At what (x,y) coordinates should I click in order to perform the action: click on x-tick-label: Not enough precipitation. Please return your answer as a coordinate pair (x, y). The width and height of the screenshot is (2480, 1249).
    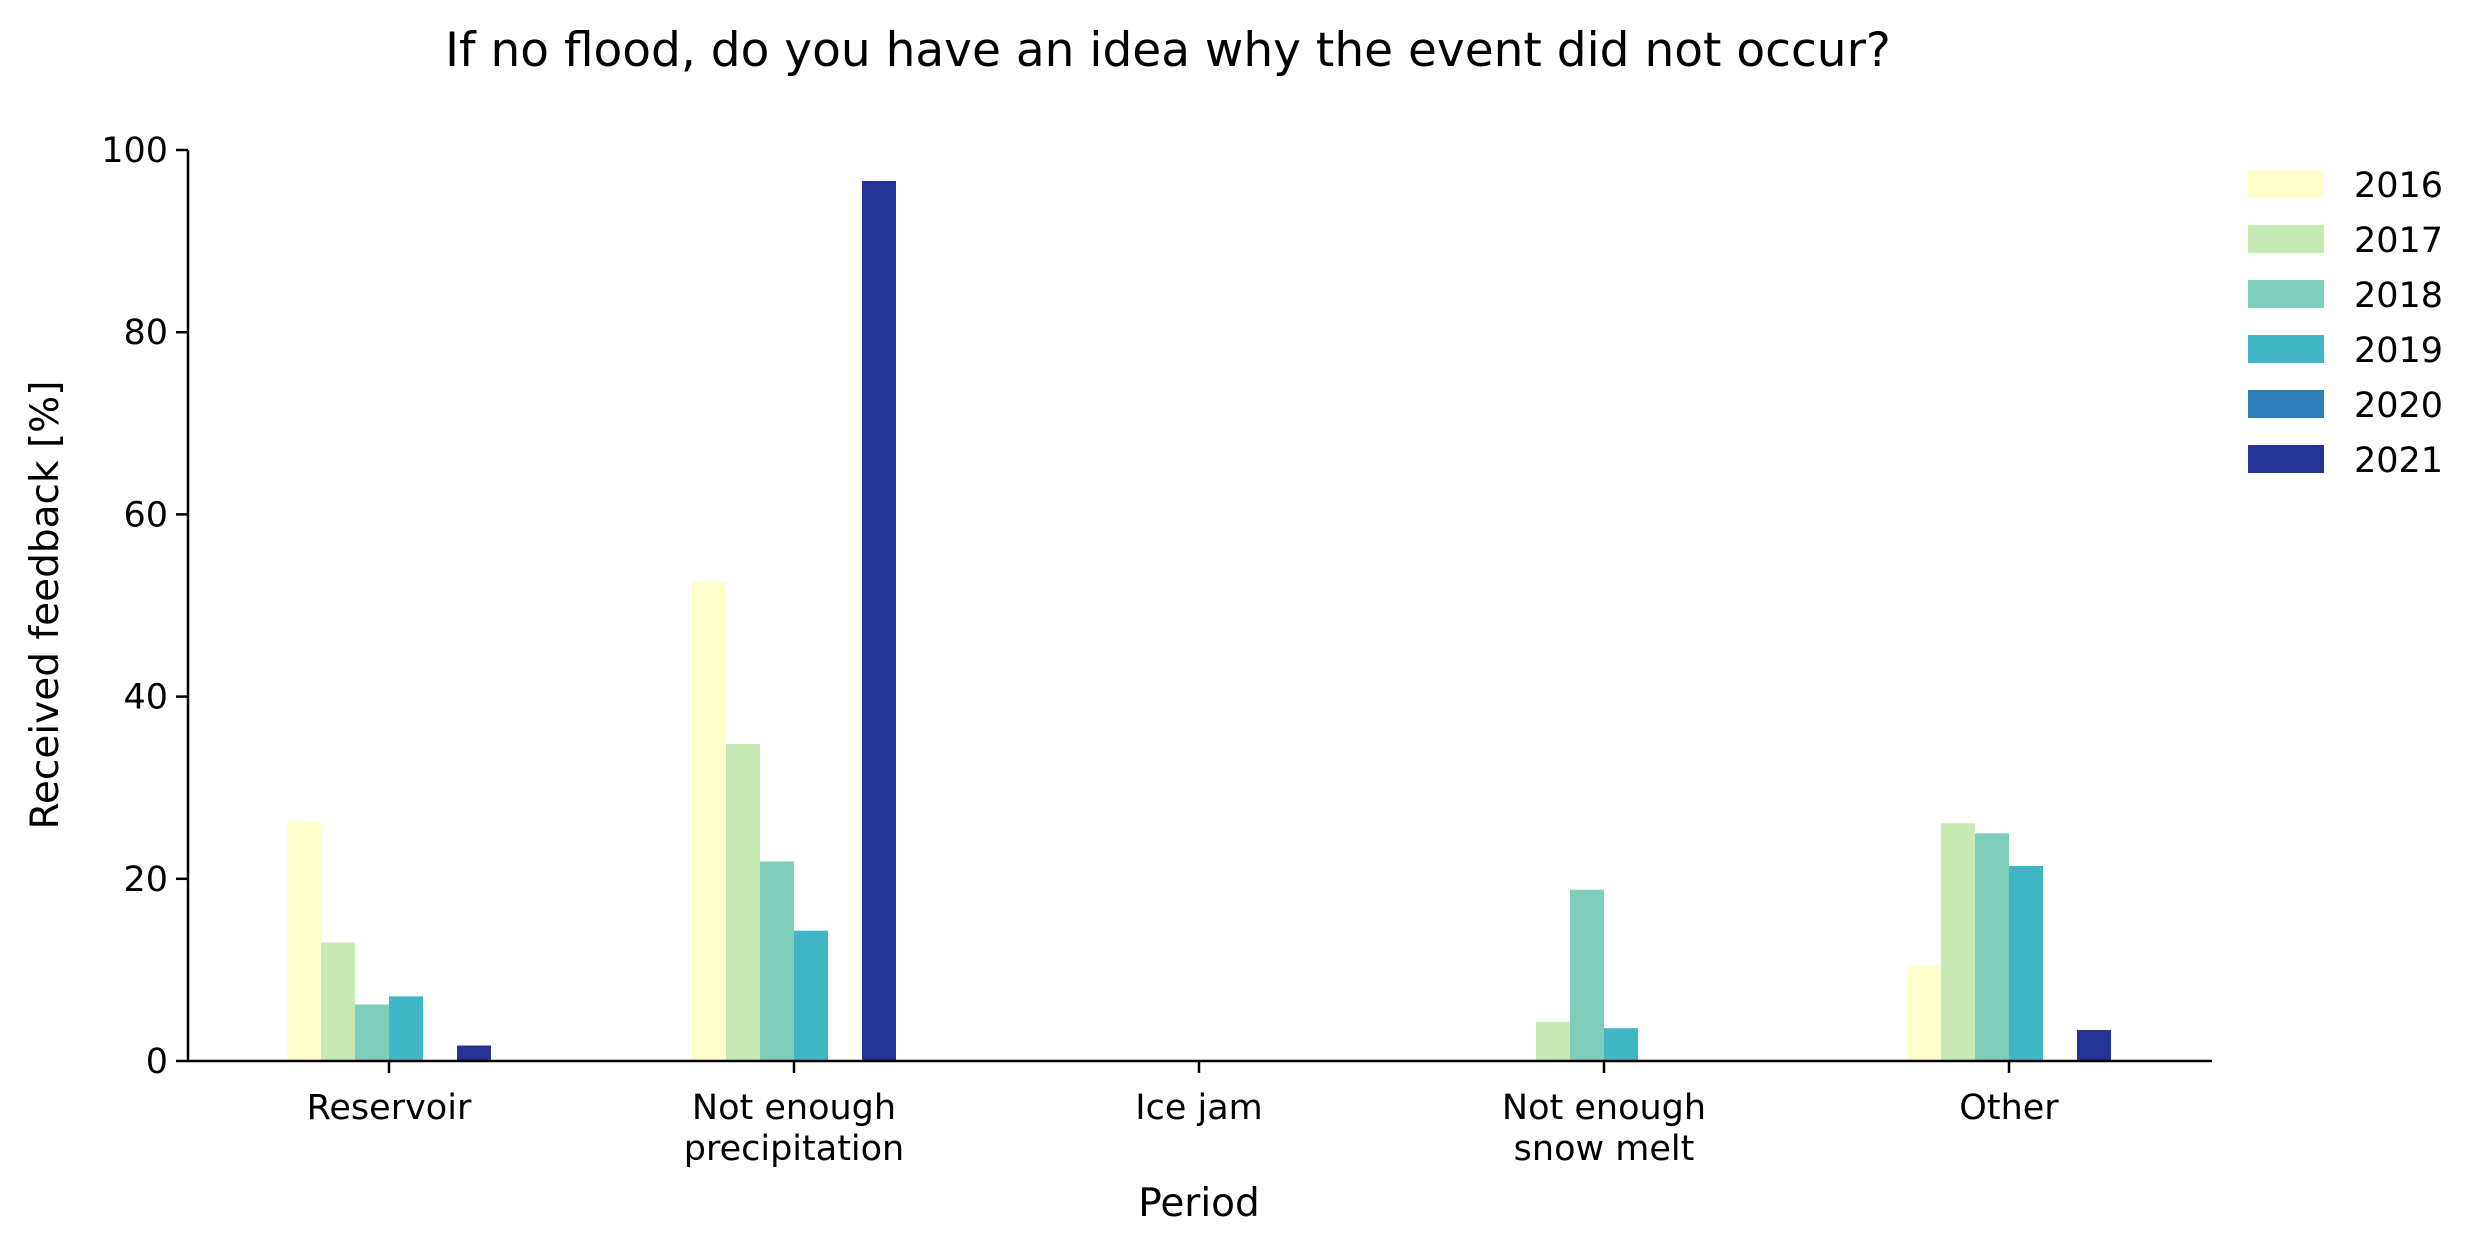
    Looking at the image, I should click on (794, 1128).